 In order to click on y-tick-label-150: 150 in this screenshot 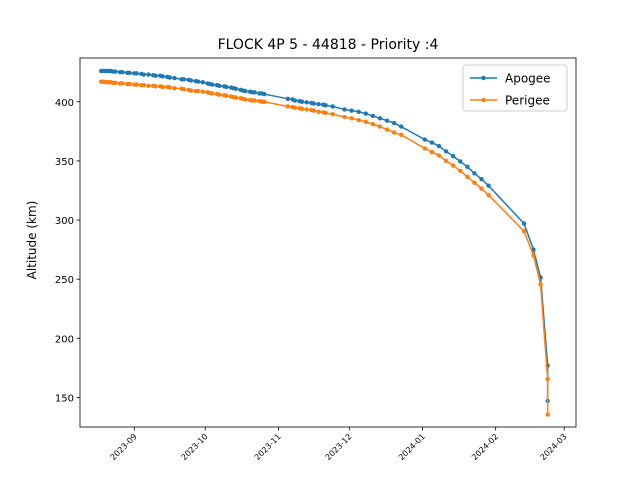, I will do `click(64, 398)`.